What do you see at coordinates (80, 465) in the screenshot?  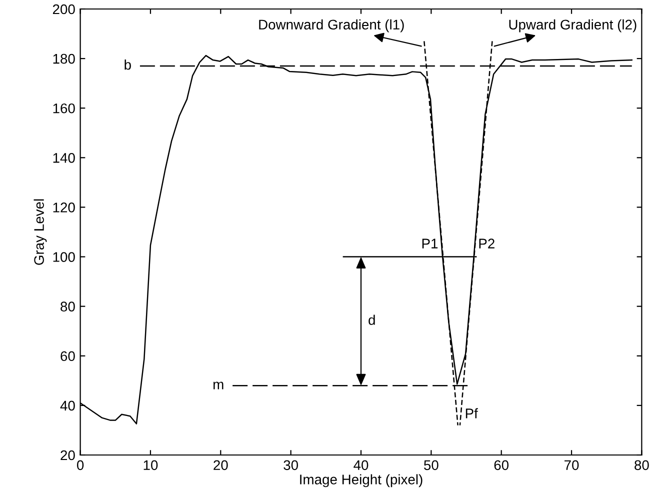 I see `x-tick-label: 0` at bounding box center [80, 465].